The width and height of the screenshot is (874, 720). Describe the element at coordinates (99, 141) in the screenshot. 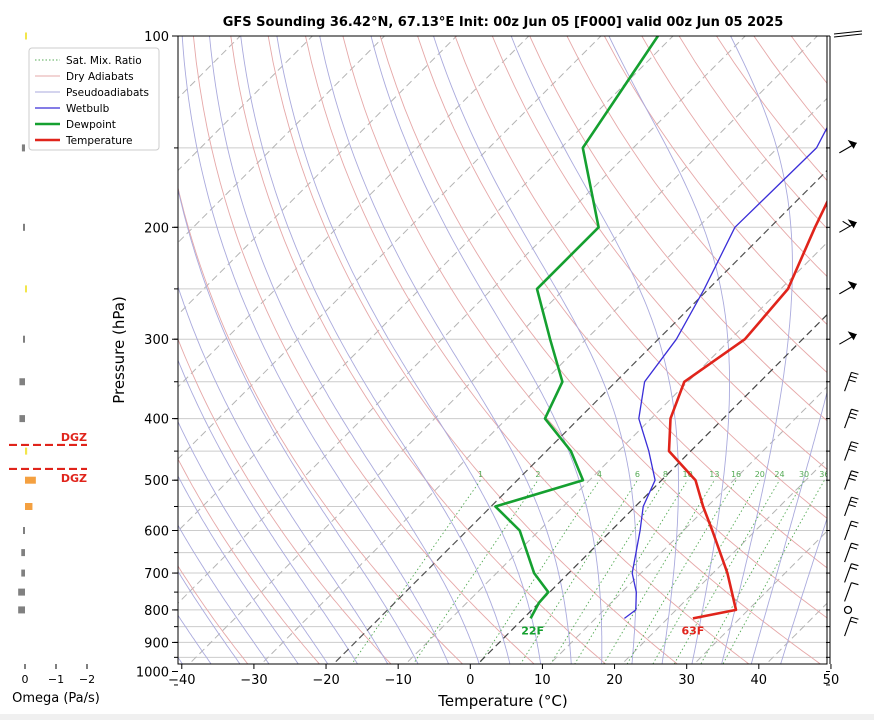

I see `legend-entry: Temperature` at that location.